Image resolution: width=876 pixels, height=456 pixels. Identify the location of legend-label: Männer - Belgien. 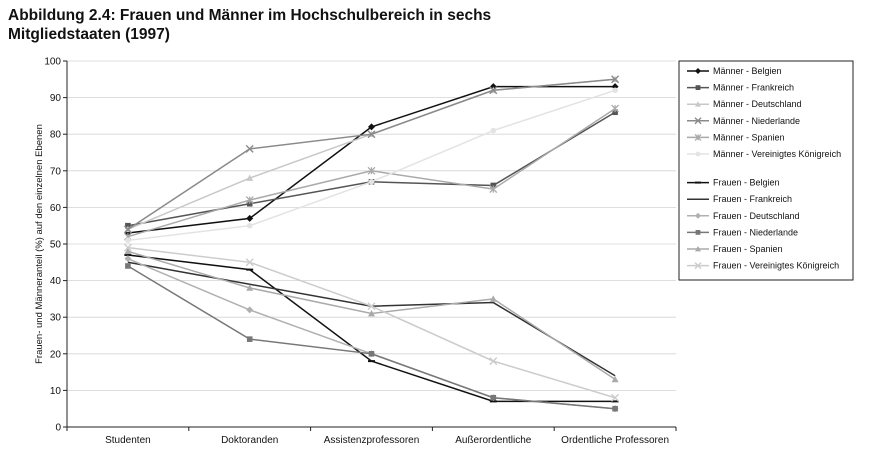
(747, 71).